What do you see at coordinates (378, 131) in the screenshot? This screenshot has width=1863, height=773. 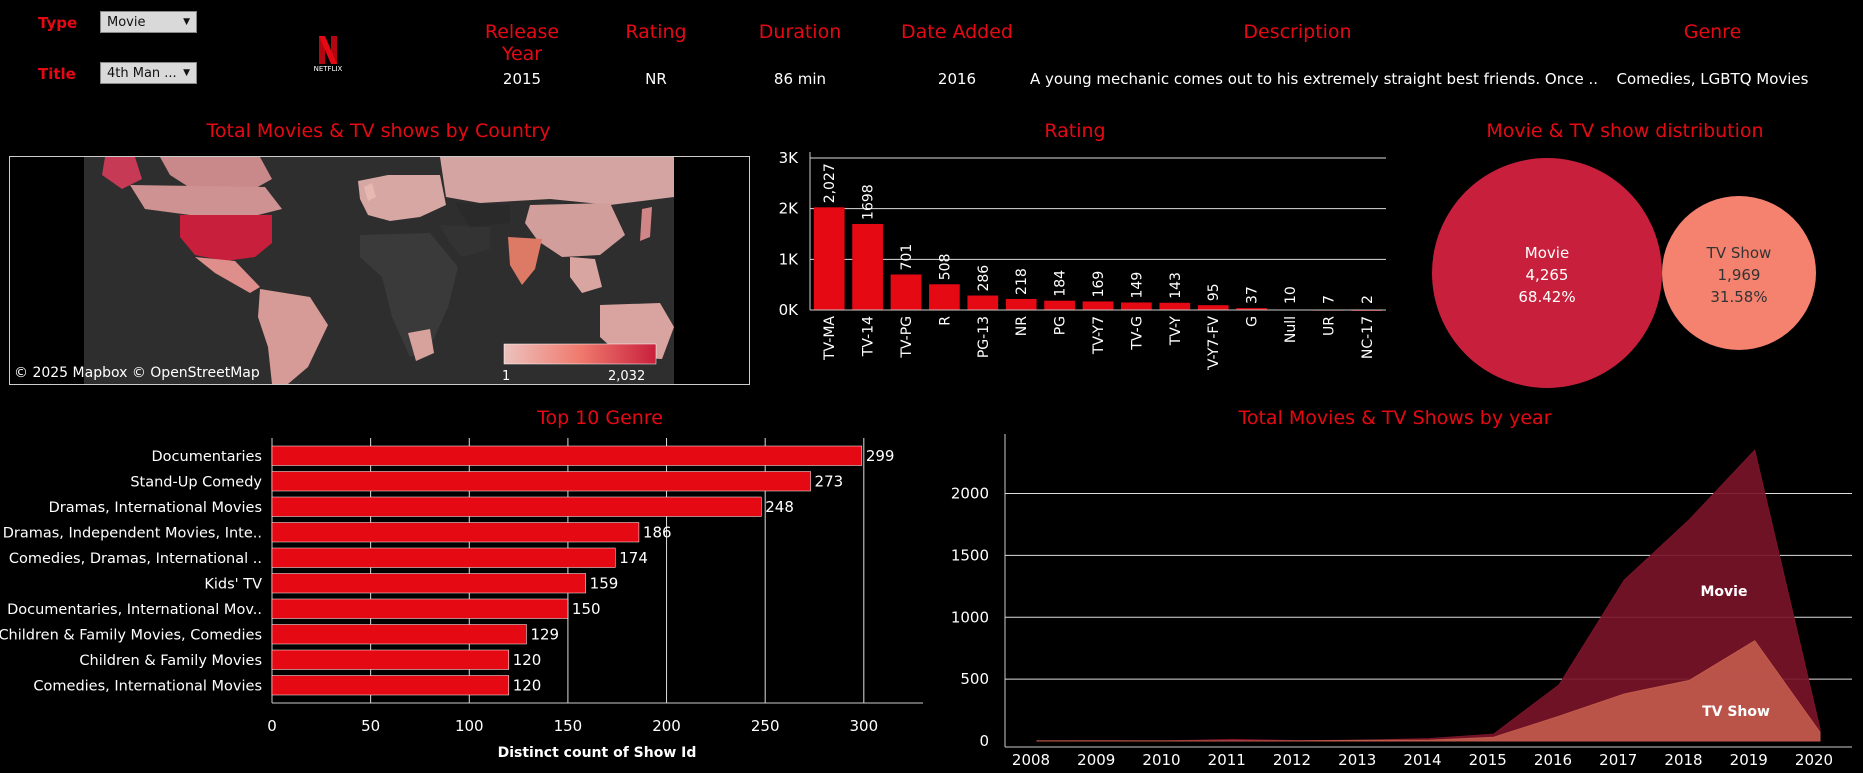 I see `map-title: Total Movies & TV shows by Country` at bounding box center [378, 131].